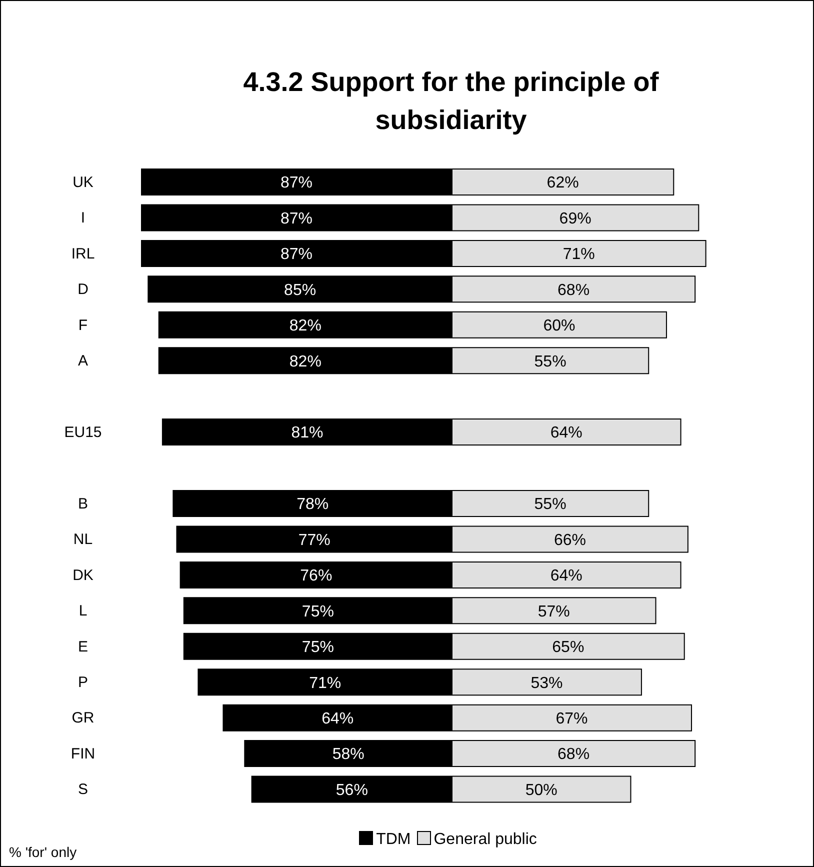  What do you see at coordinates (83, 503) in the screenshot?
I see `y-tick-label: B` at bounding box center [83, 503].